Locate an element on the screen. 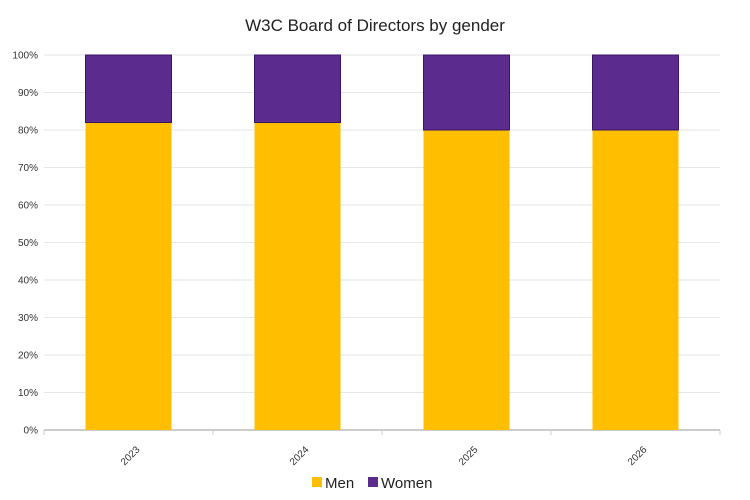 The width and height of the screenshot is (750, 500). y-tick-label: 40% is located at coordinates (28, 281).